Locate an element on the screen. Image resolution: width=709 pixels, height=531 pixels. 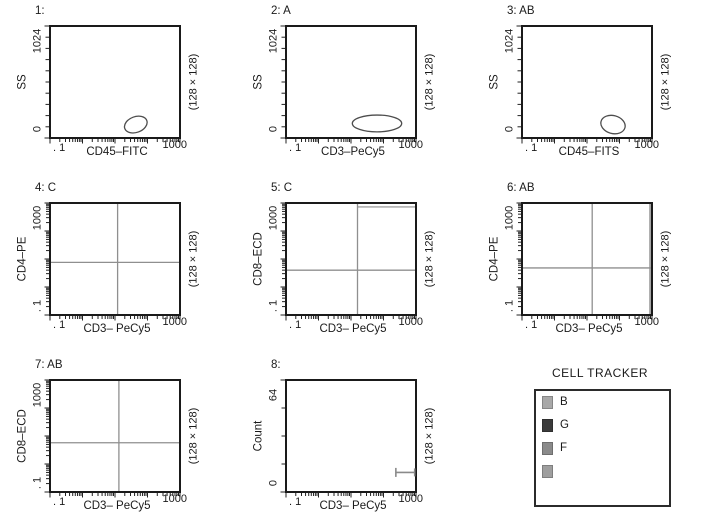
legend-swatch-f is located at coordinates (547, 448).